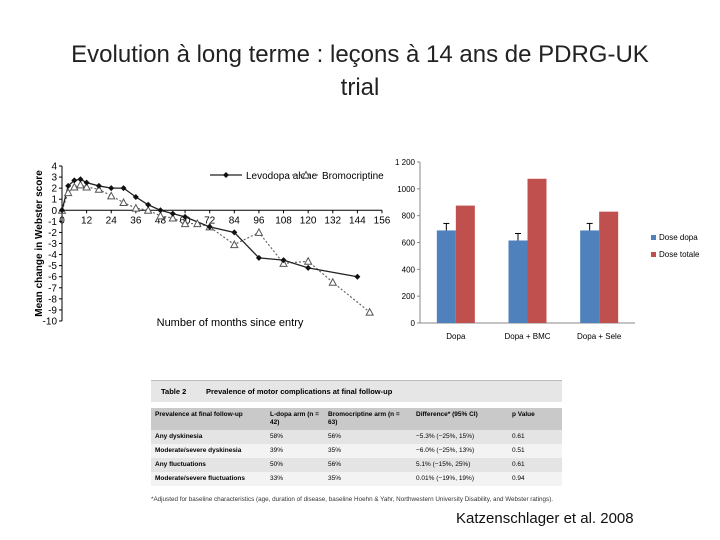 The width and height of the screenshot is (720, 540). Describe the element at coordinates (306, 174) in the screenshot. I see `legend-marker-bromocriptine` at that location.